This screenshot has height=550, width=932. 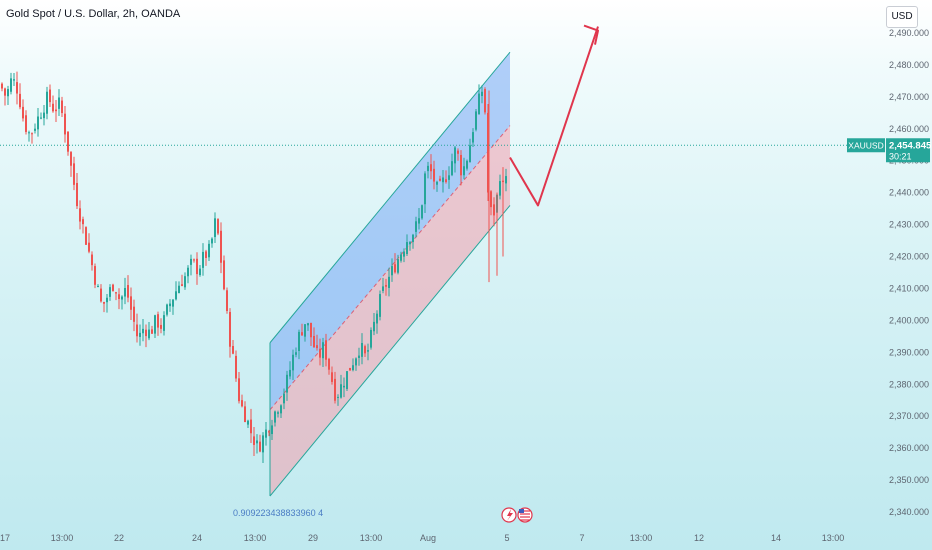 What do you see at coordinates (909, 225) in the screenshot?
I see `y-tick-label: 2,430.000` at bounding box center [909, 225].